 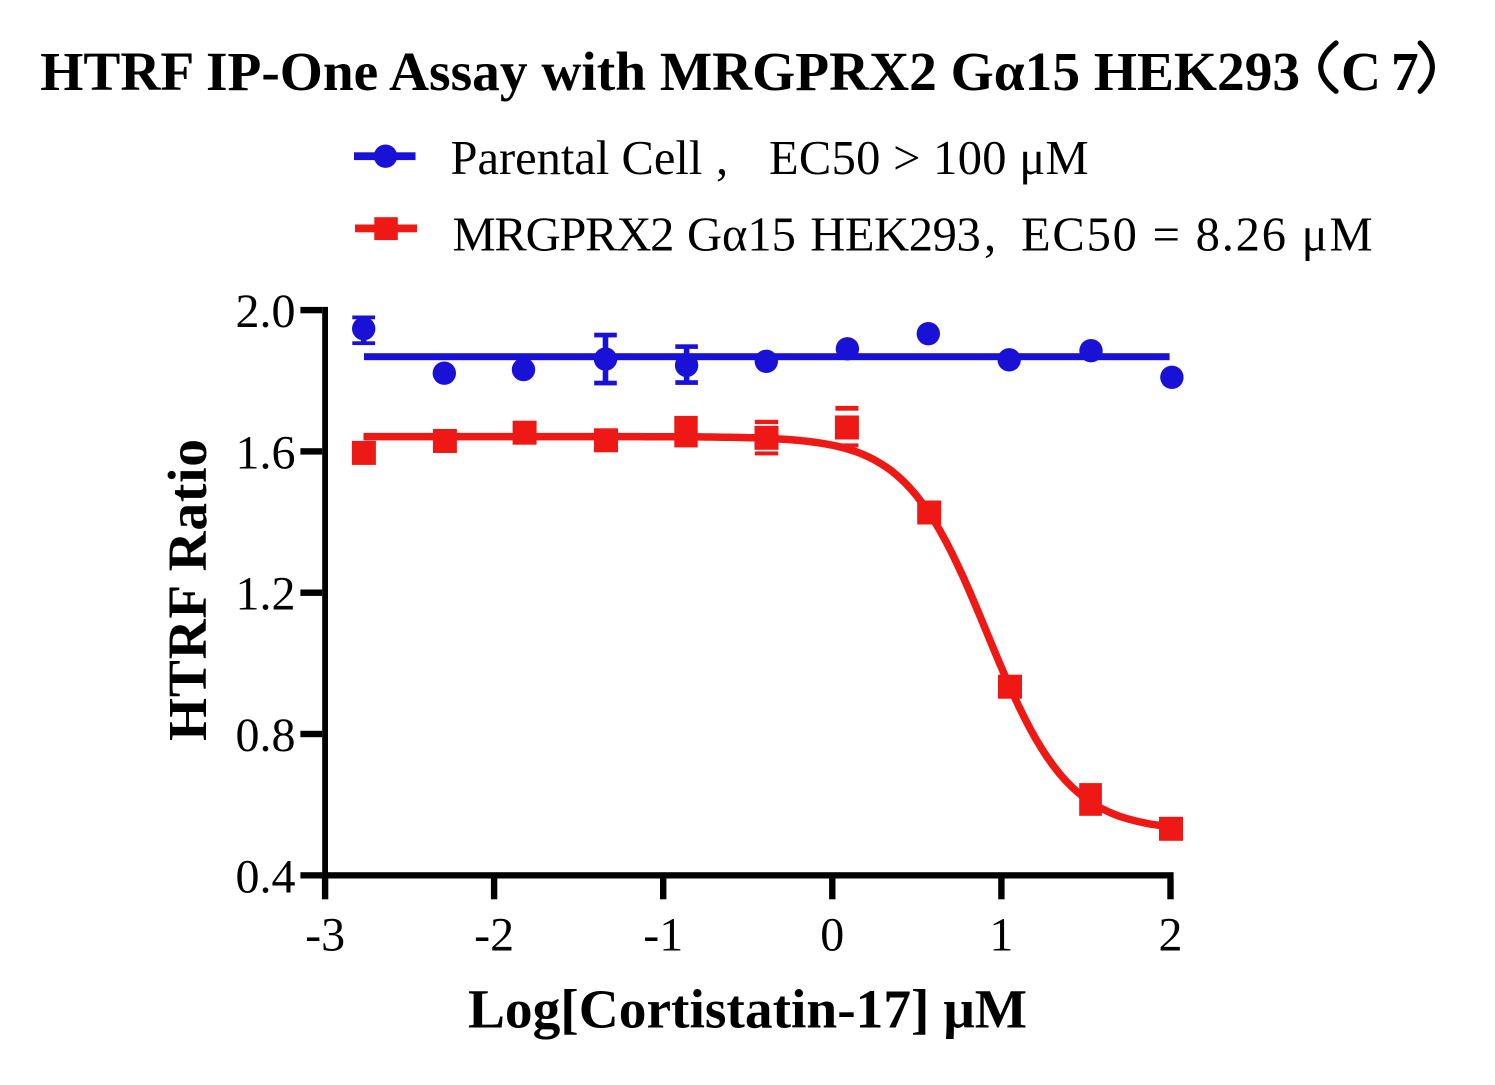 I want to click on svg-text: C7, so click(x=1380, y=71).